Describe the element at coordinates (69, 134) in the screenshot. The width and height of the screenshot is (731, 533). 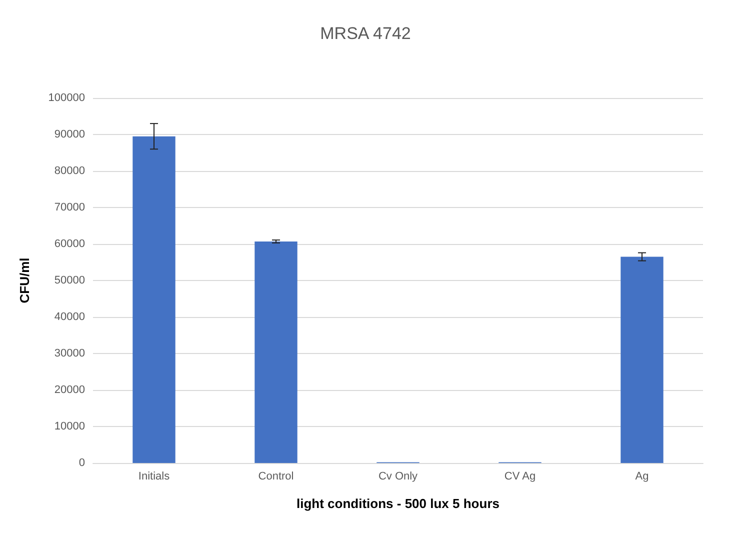
I see `y-tick-label: 90000` at that location.